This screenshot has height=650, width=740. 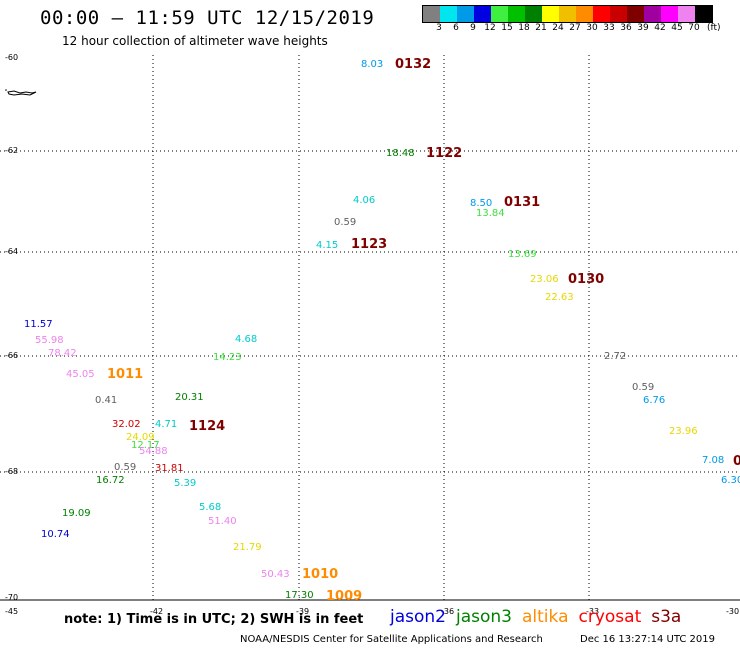 I want to click on legend-swatch-label: 21, so click(x=541, y=28).